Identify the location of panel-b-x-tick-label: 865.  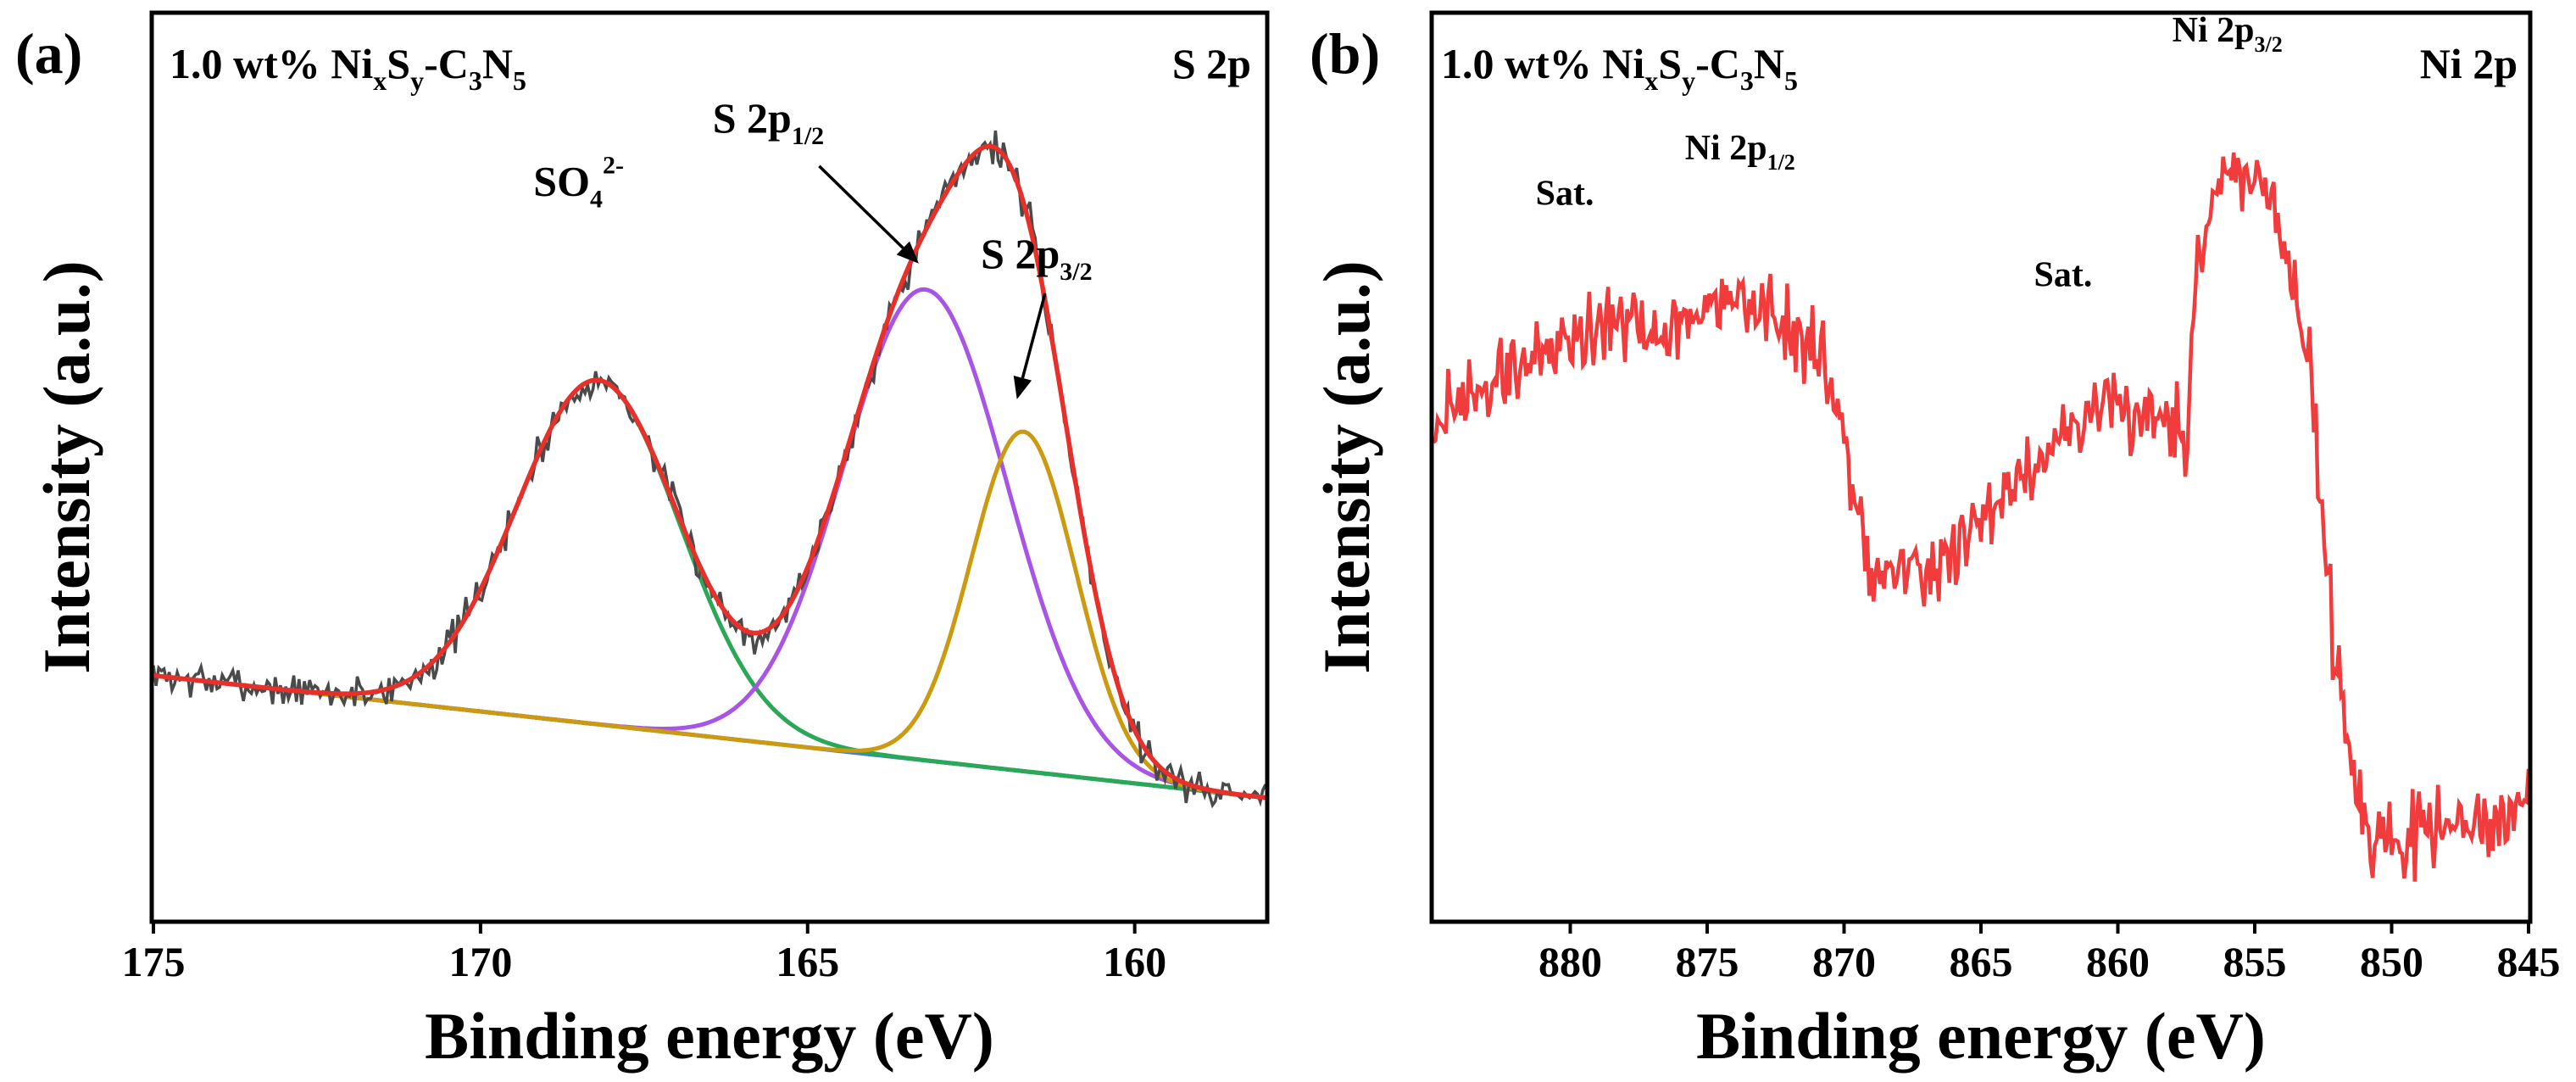
(1981, 962).